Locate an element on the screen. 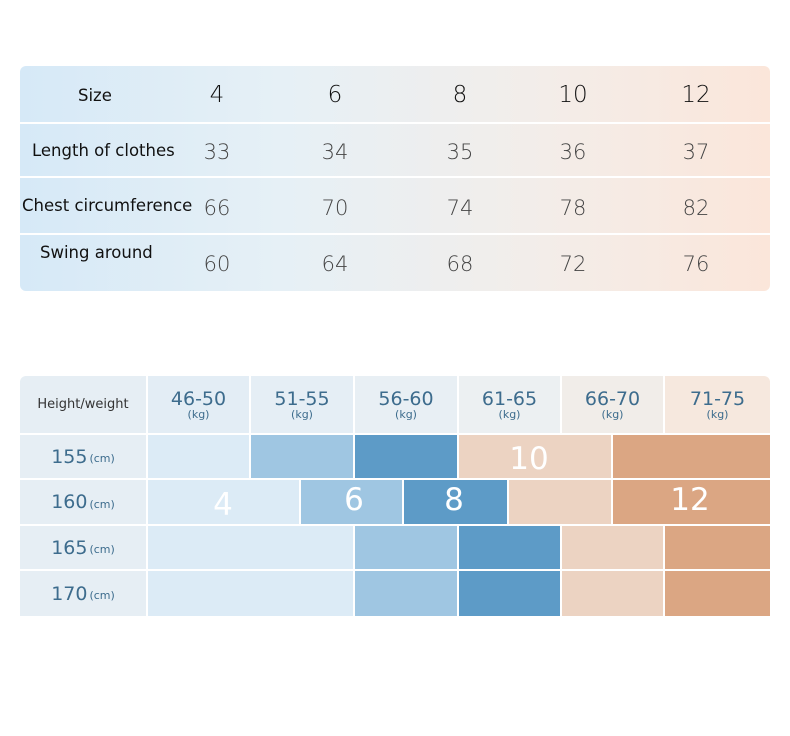  weight-range: 71-75 is located at coordinates (717, 398).